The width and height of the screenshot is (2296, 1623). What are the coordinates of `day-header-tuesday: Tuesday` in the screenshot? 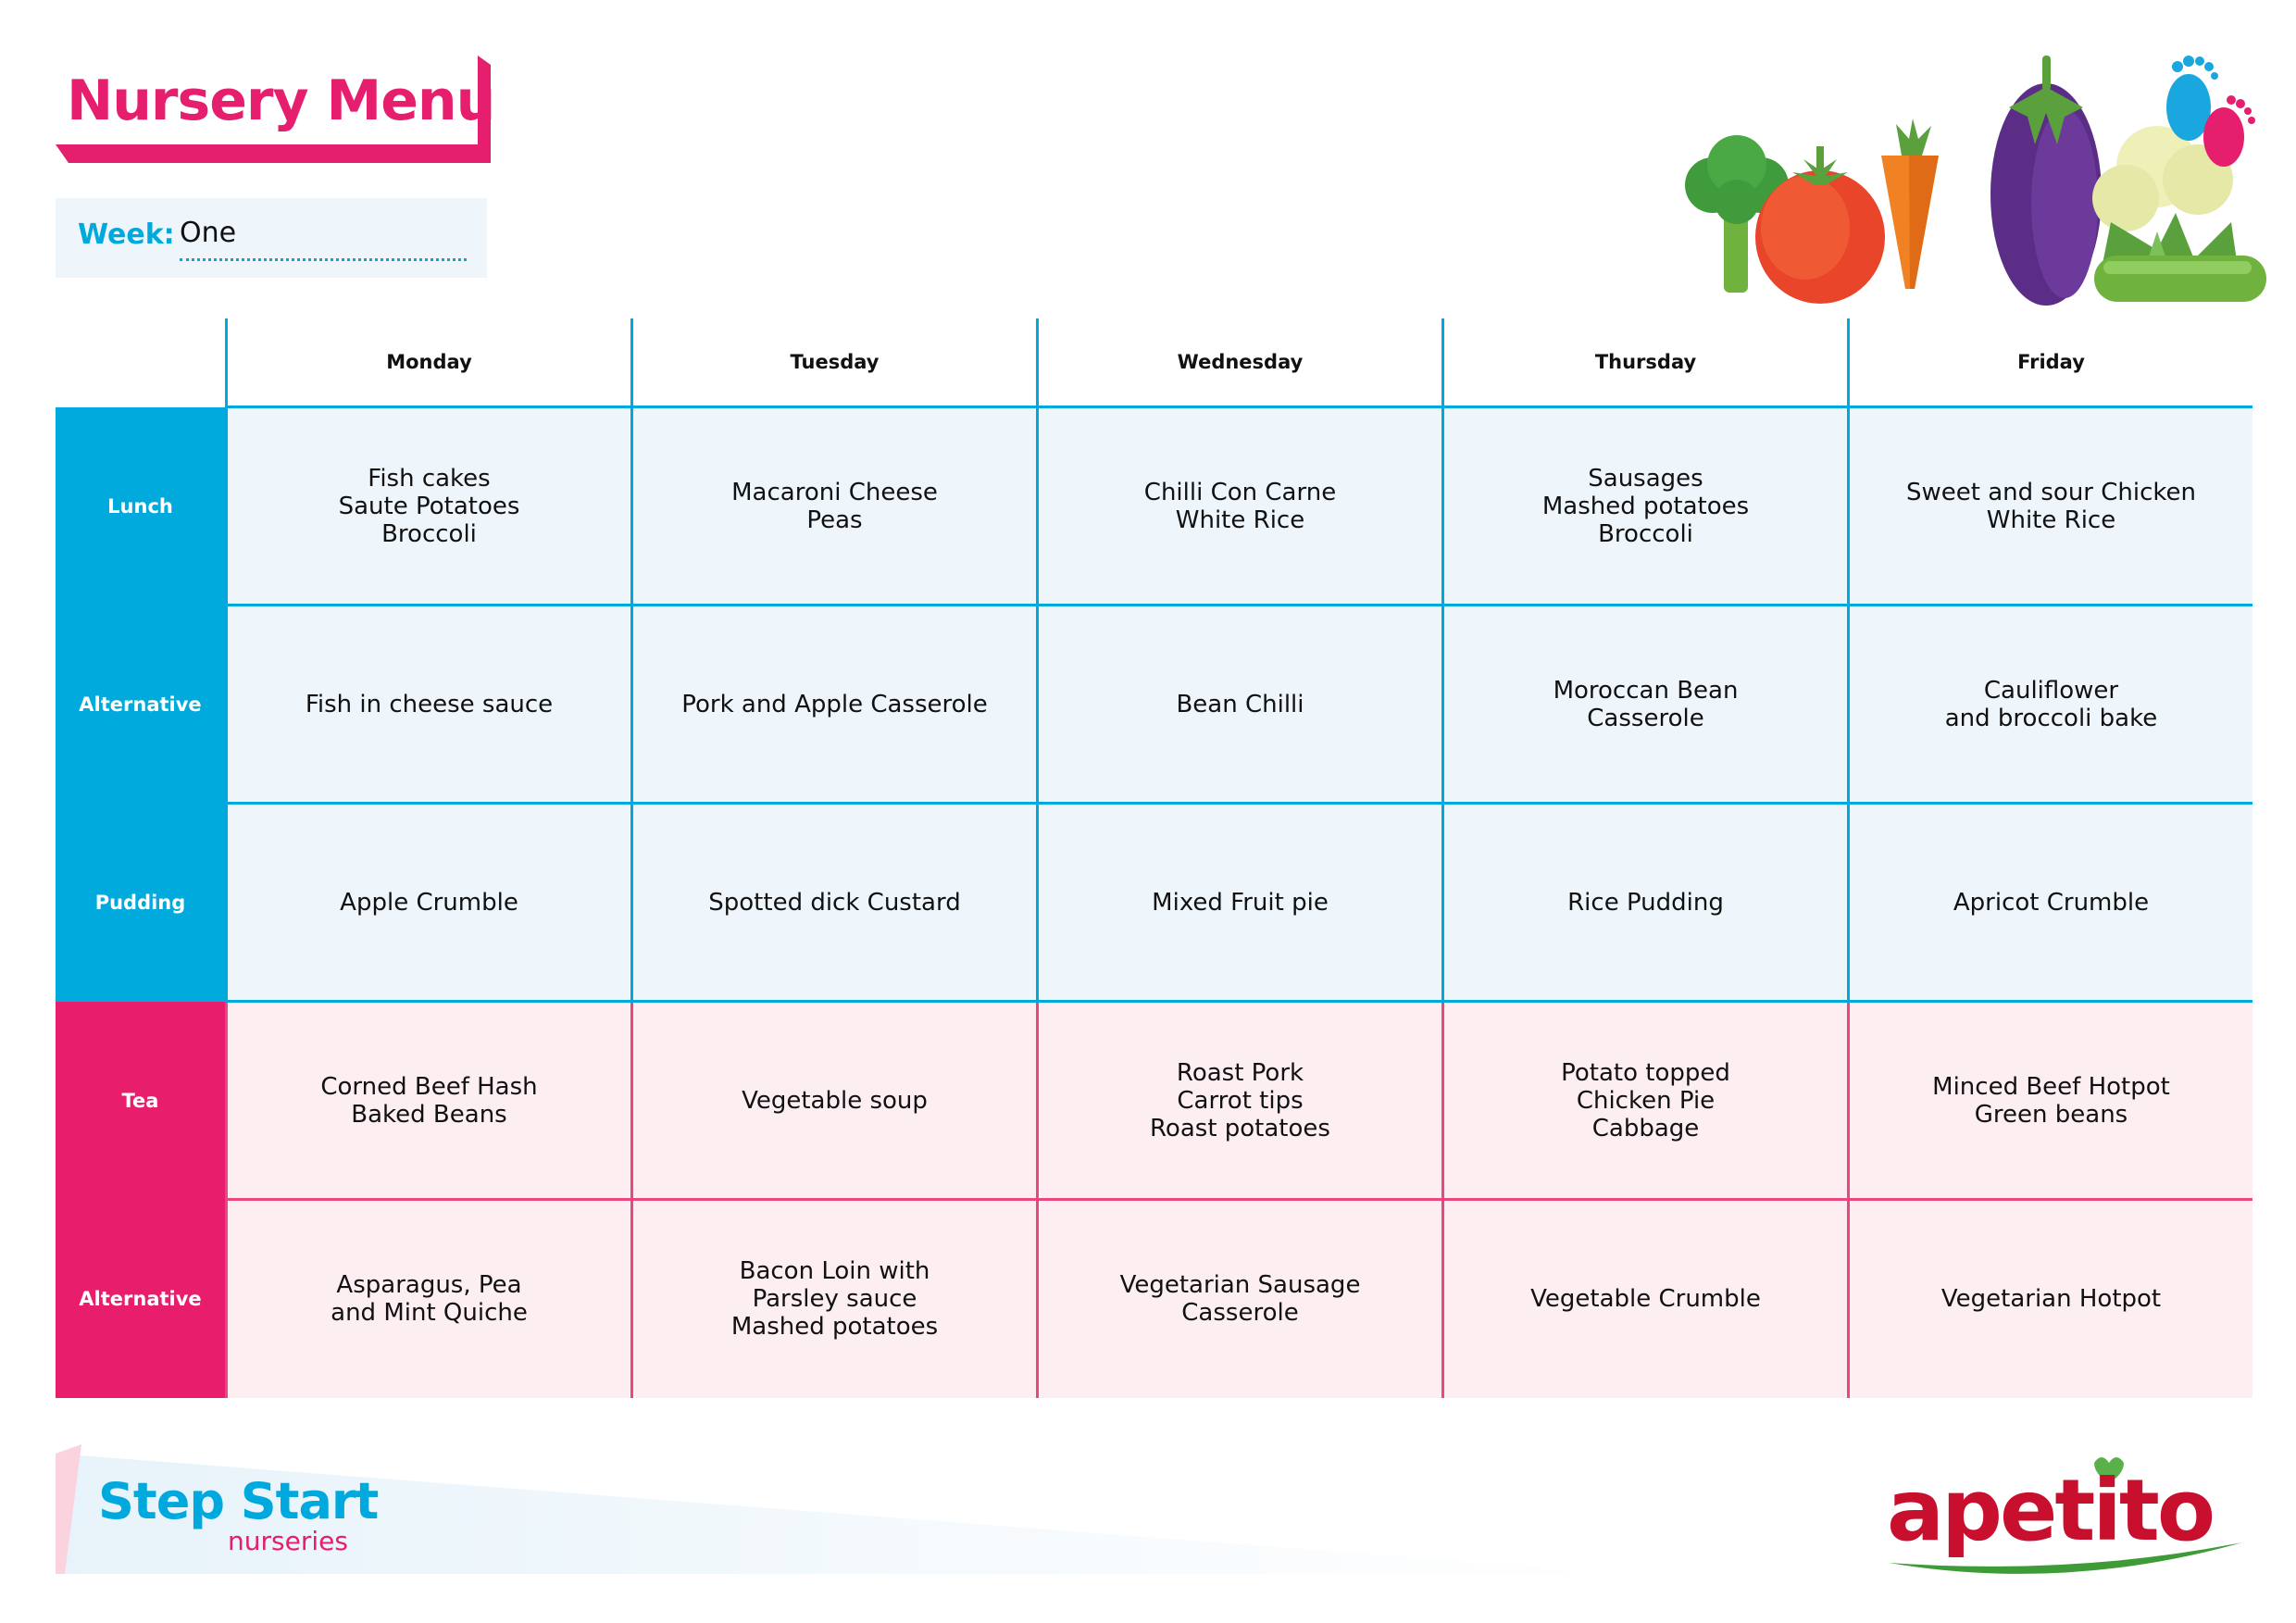 It's located at (834, 363).